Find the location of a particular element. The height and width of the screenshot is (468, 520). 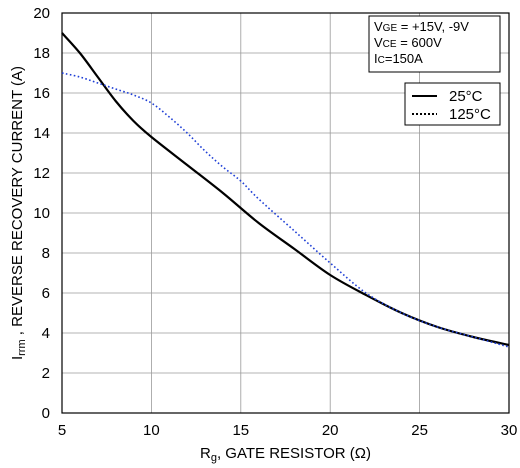

legend-label: 125°C is located at coordinates (470, 114).